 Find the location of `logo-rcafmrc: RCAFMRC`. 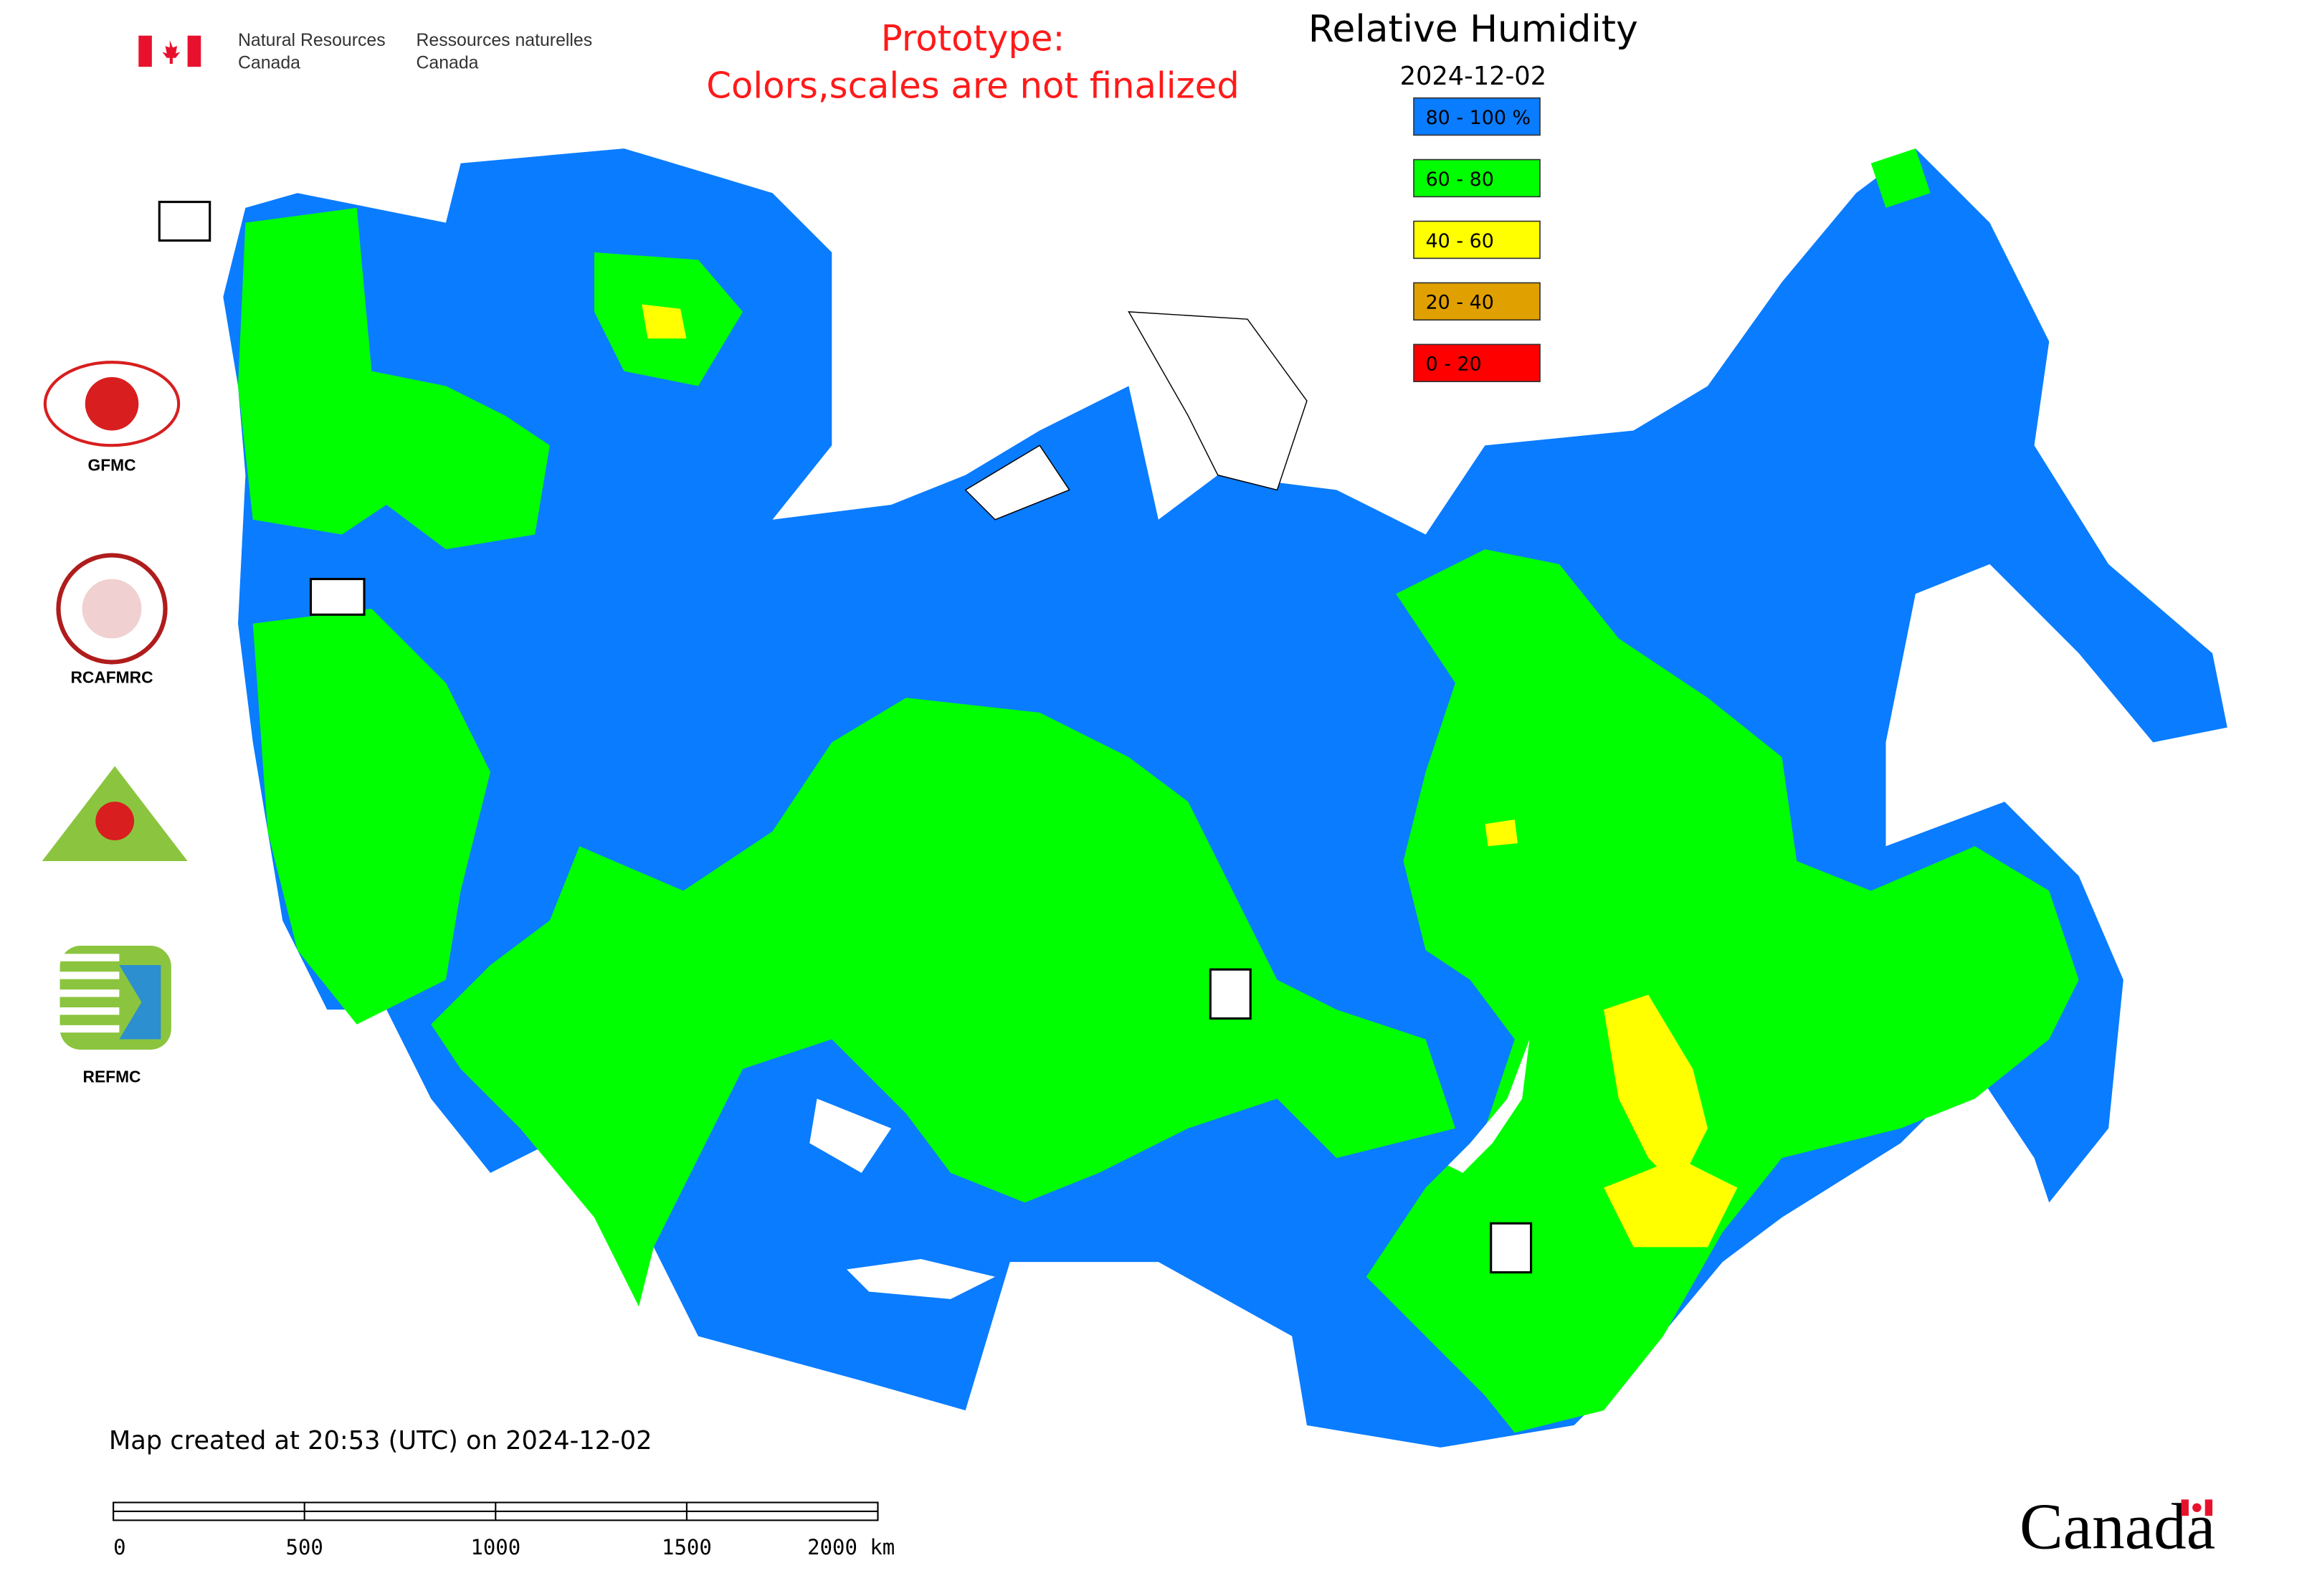

logo-rcafmrc: RCAFMRC is located at coordinates (112, 620).